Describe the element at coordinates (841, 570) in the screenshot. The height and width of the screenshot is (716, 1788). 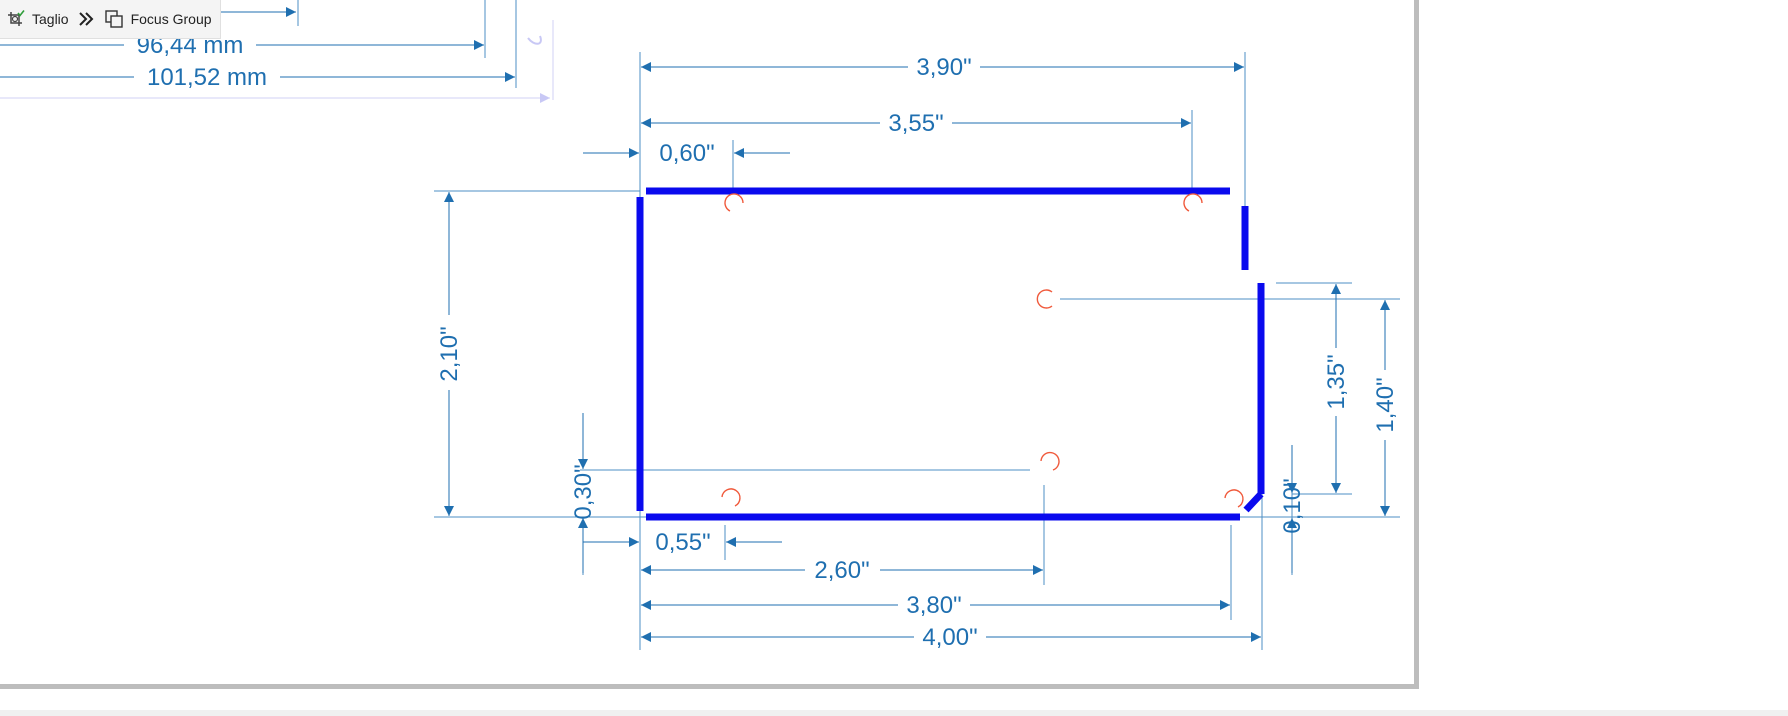
I see `dim-label-bottom-mid: 2,60"` at that location.